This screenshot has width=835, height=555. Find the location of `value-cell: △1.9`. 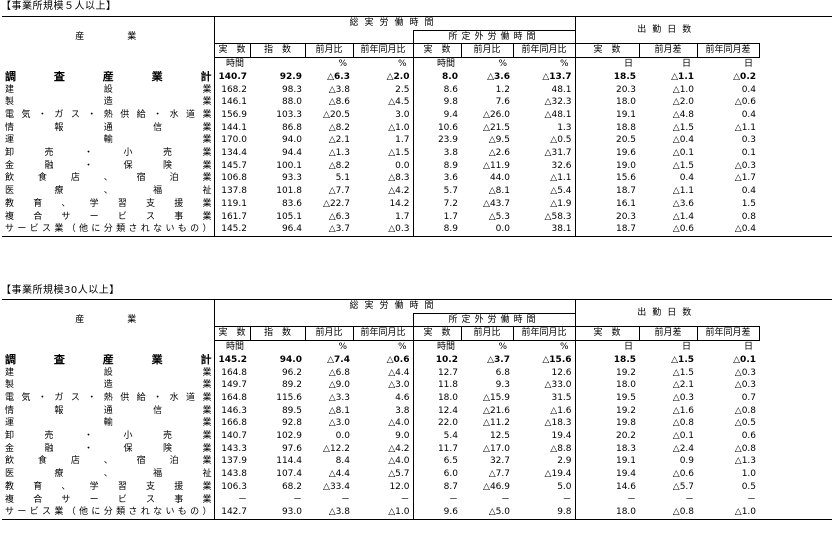

value-cell: △1.9 is located at coordinates (544, 204).